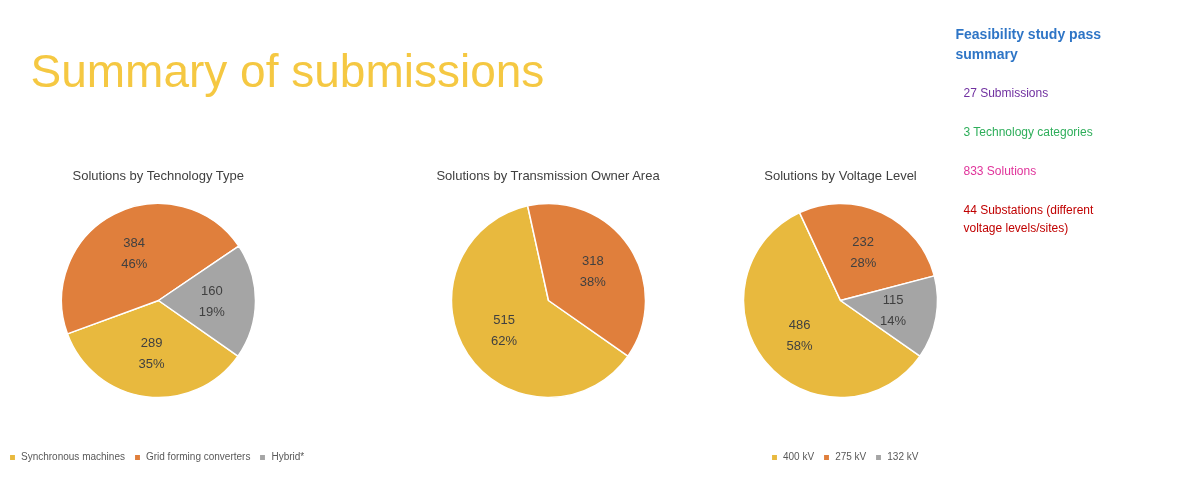 The height and width of the screenshot is (484, 1194). What do you see at coordinates (893, 309) in the screenshot?
I see `data-label: 115 14%` at bounding box center [893, 309].